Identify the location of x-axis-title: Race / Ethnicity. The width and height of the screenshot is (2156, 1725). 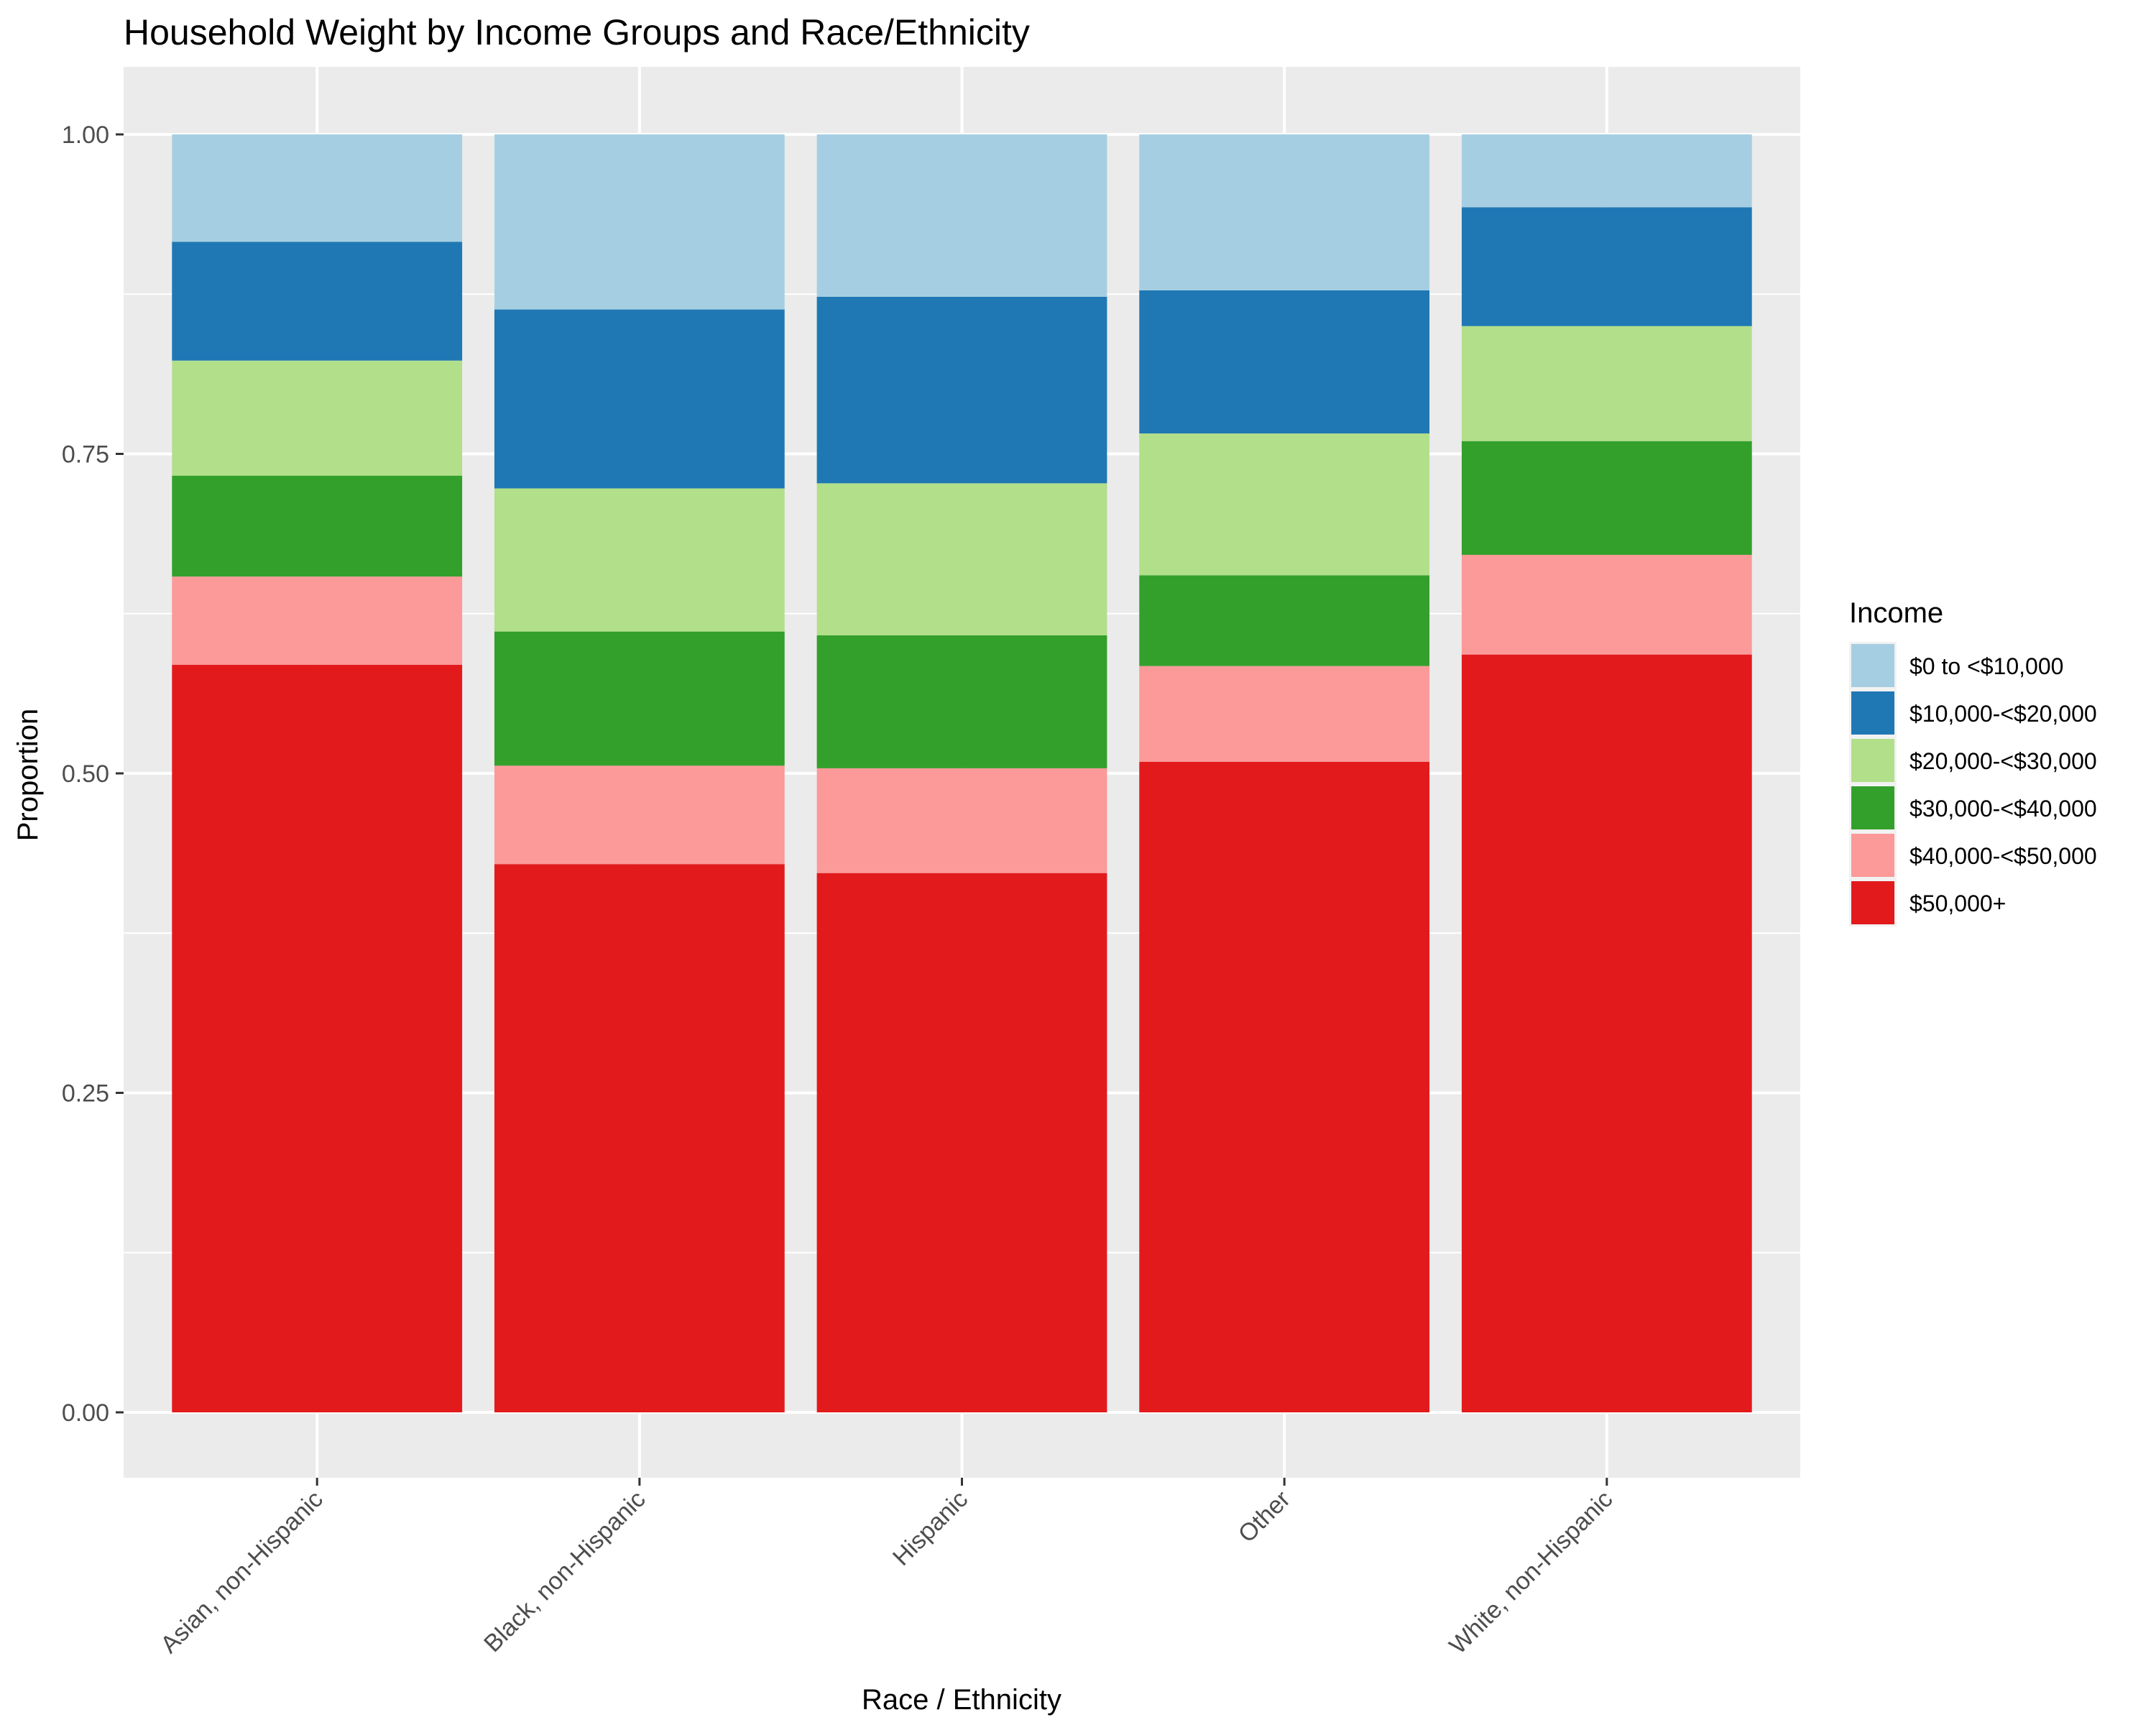
(961, 1700).